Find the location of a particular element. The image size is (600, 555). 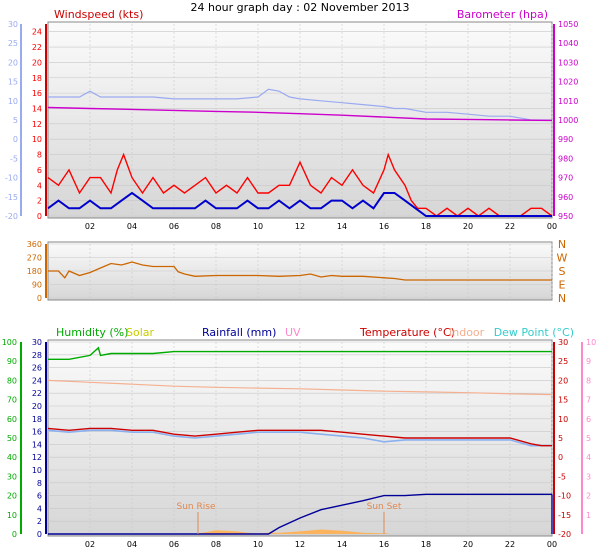

humidity-tick-label: 0 is located at coordinates (14, 534).